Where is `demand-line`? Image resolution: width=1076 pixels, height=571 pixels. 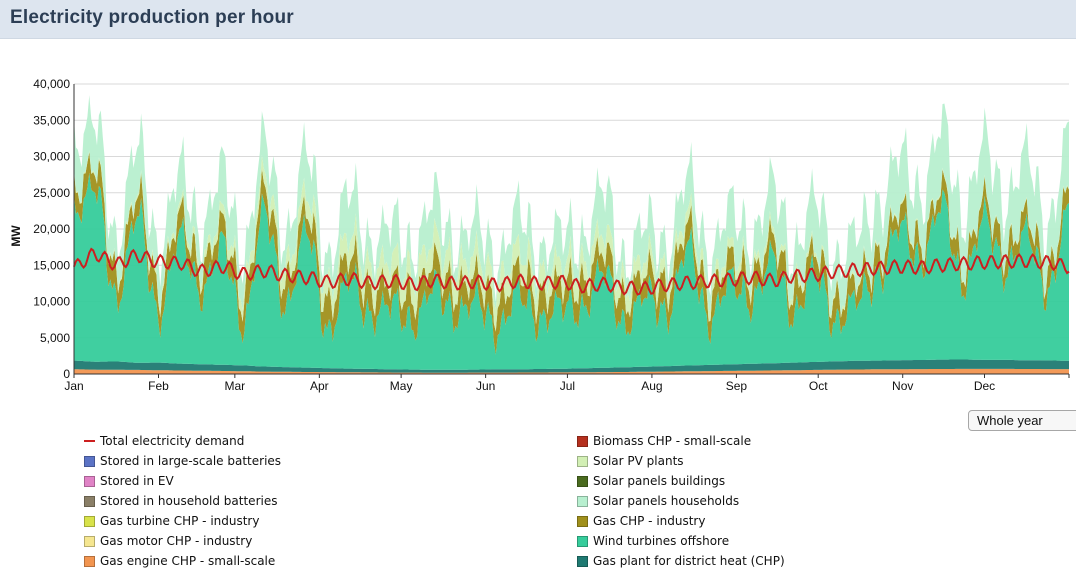
demand-line is located at coordinates (571, 271).